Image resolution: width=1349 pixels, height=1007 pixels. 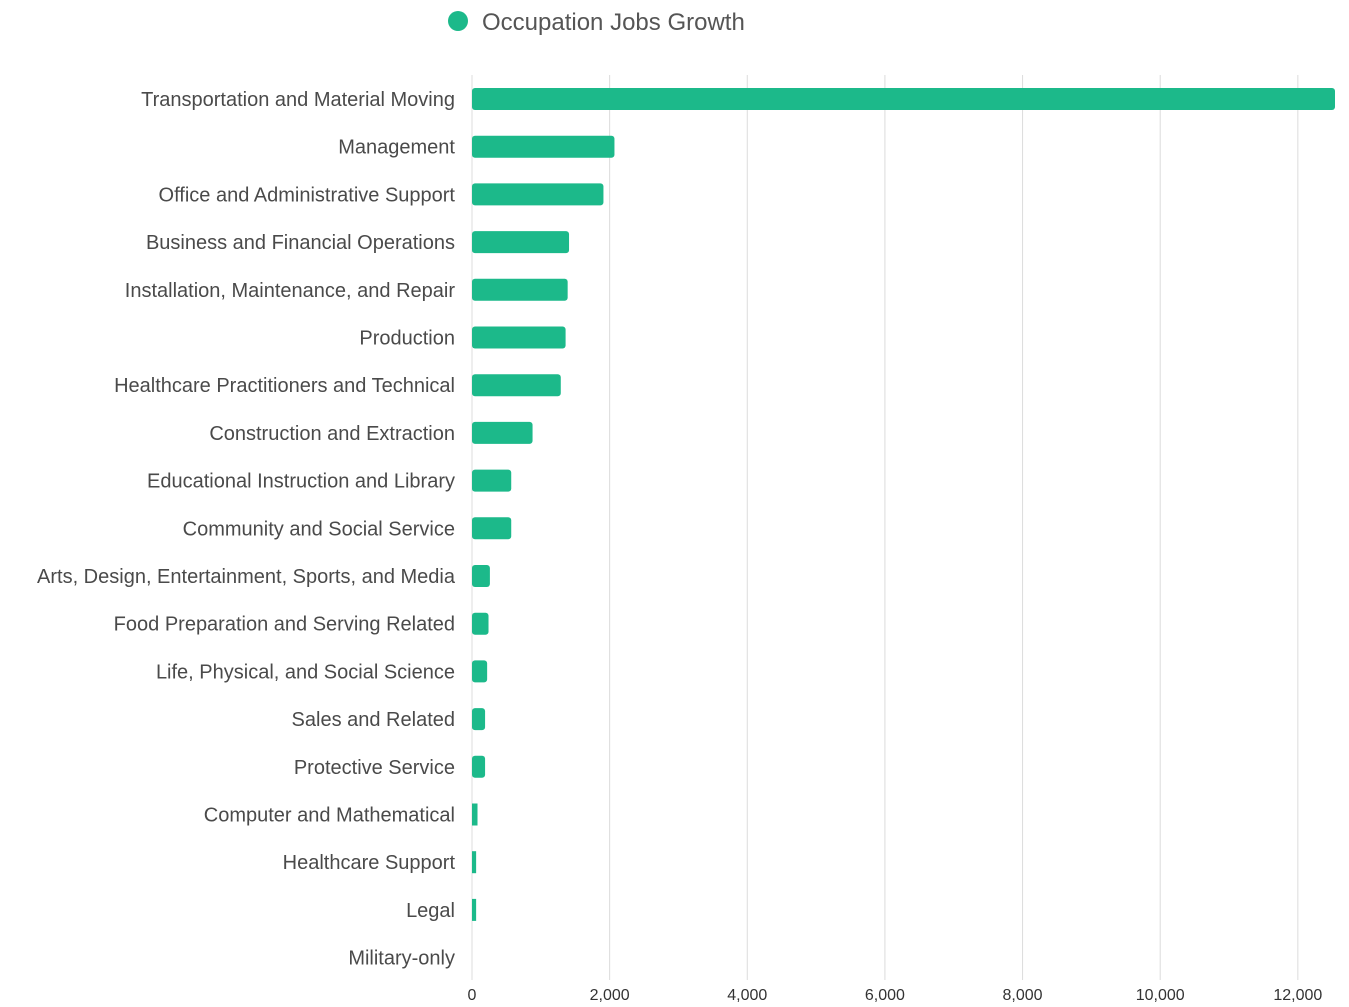 I want to click on category-label: Production, so click(x=407, y=339).